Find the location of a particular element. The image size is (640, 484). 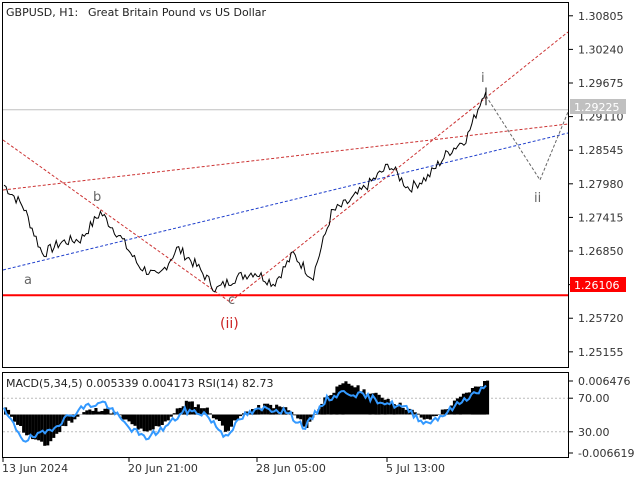

price-tick-label: 1.25720 is located at coordinates (601, 318).